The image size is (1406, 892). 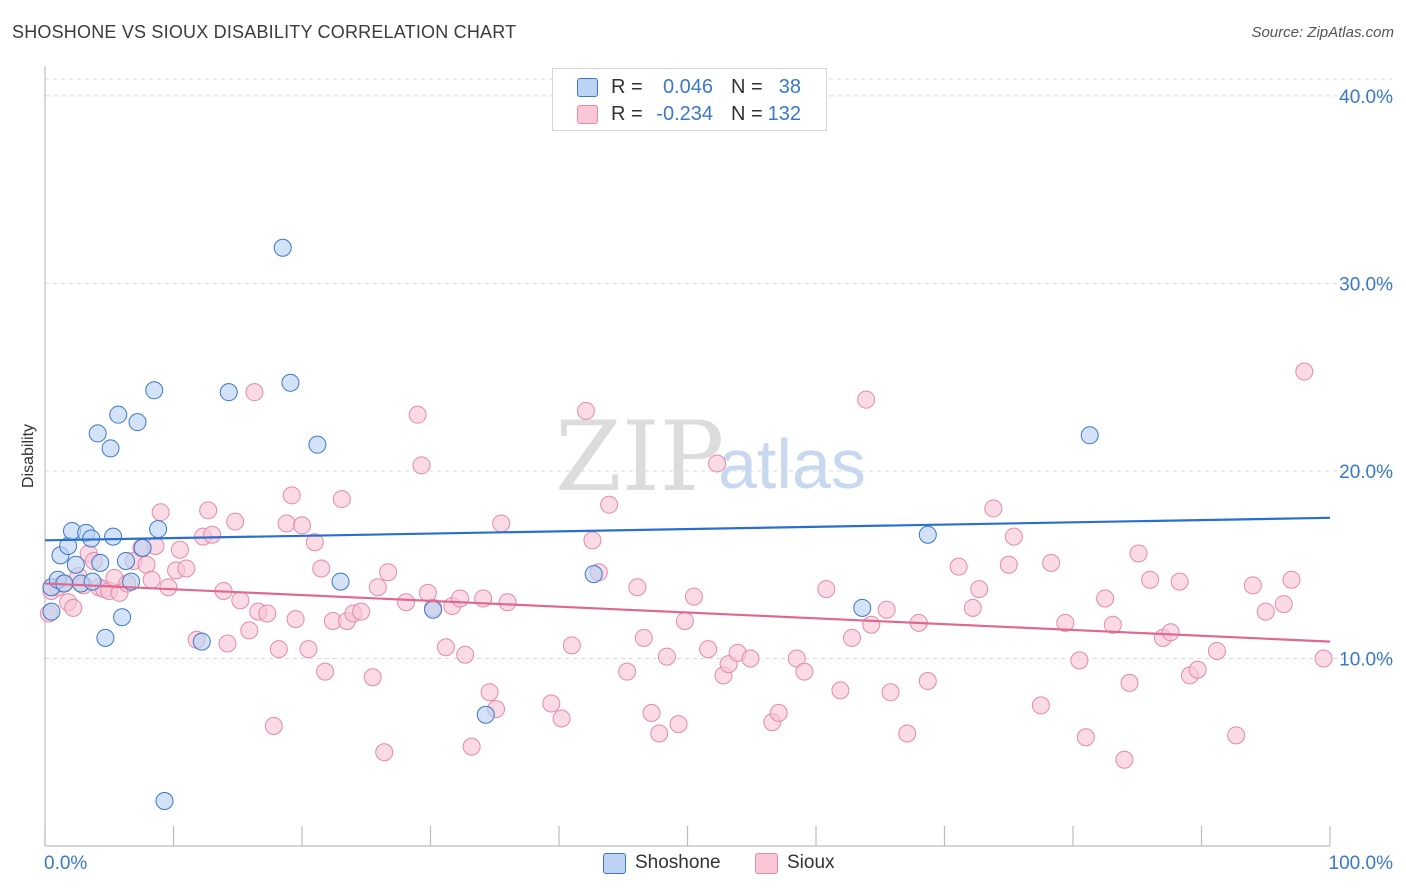 What do you see at coordinates (789, 87) in the screenshot?
I see `n-value: 38` at bounding box center [789, 87].